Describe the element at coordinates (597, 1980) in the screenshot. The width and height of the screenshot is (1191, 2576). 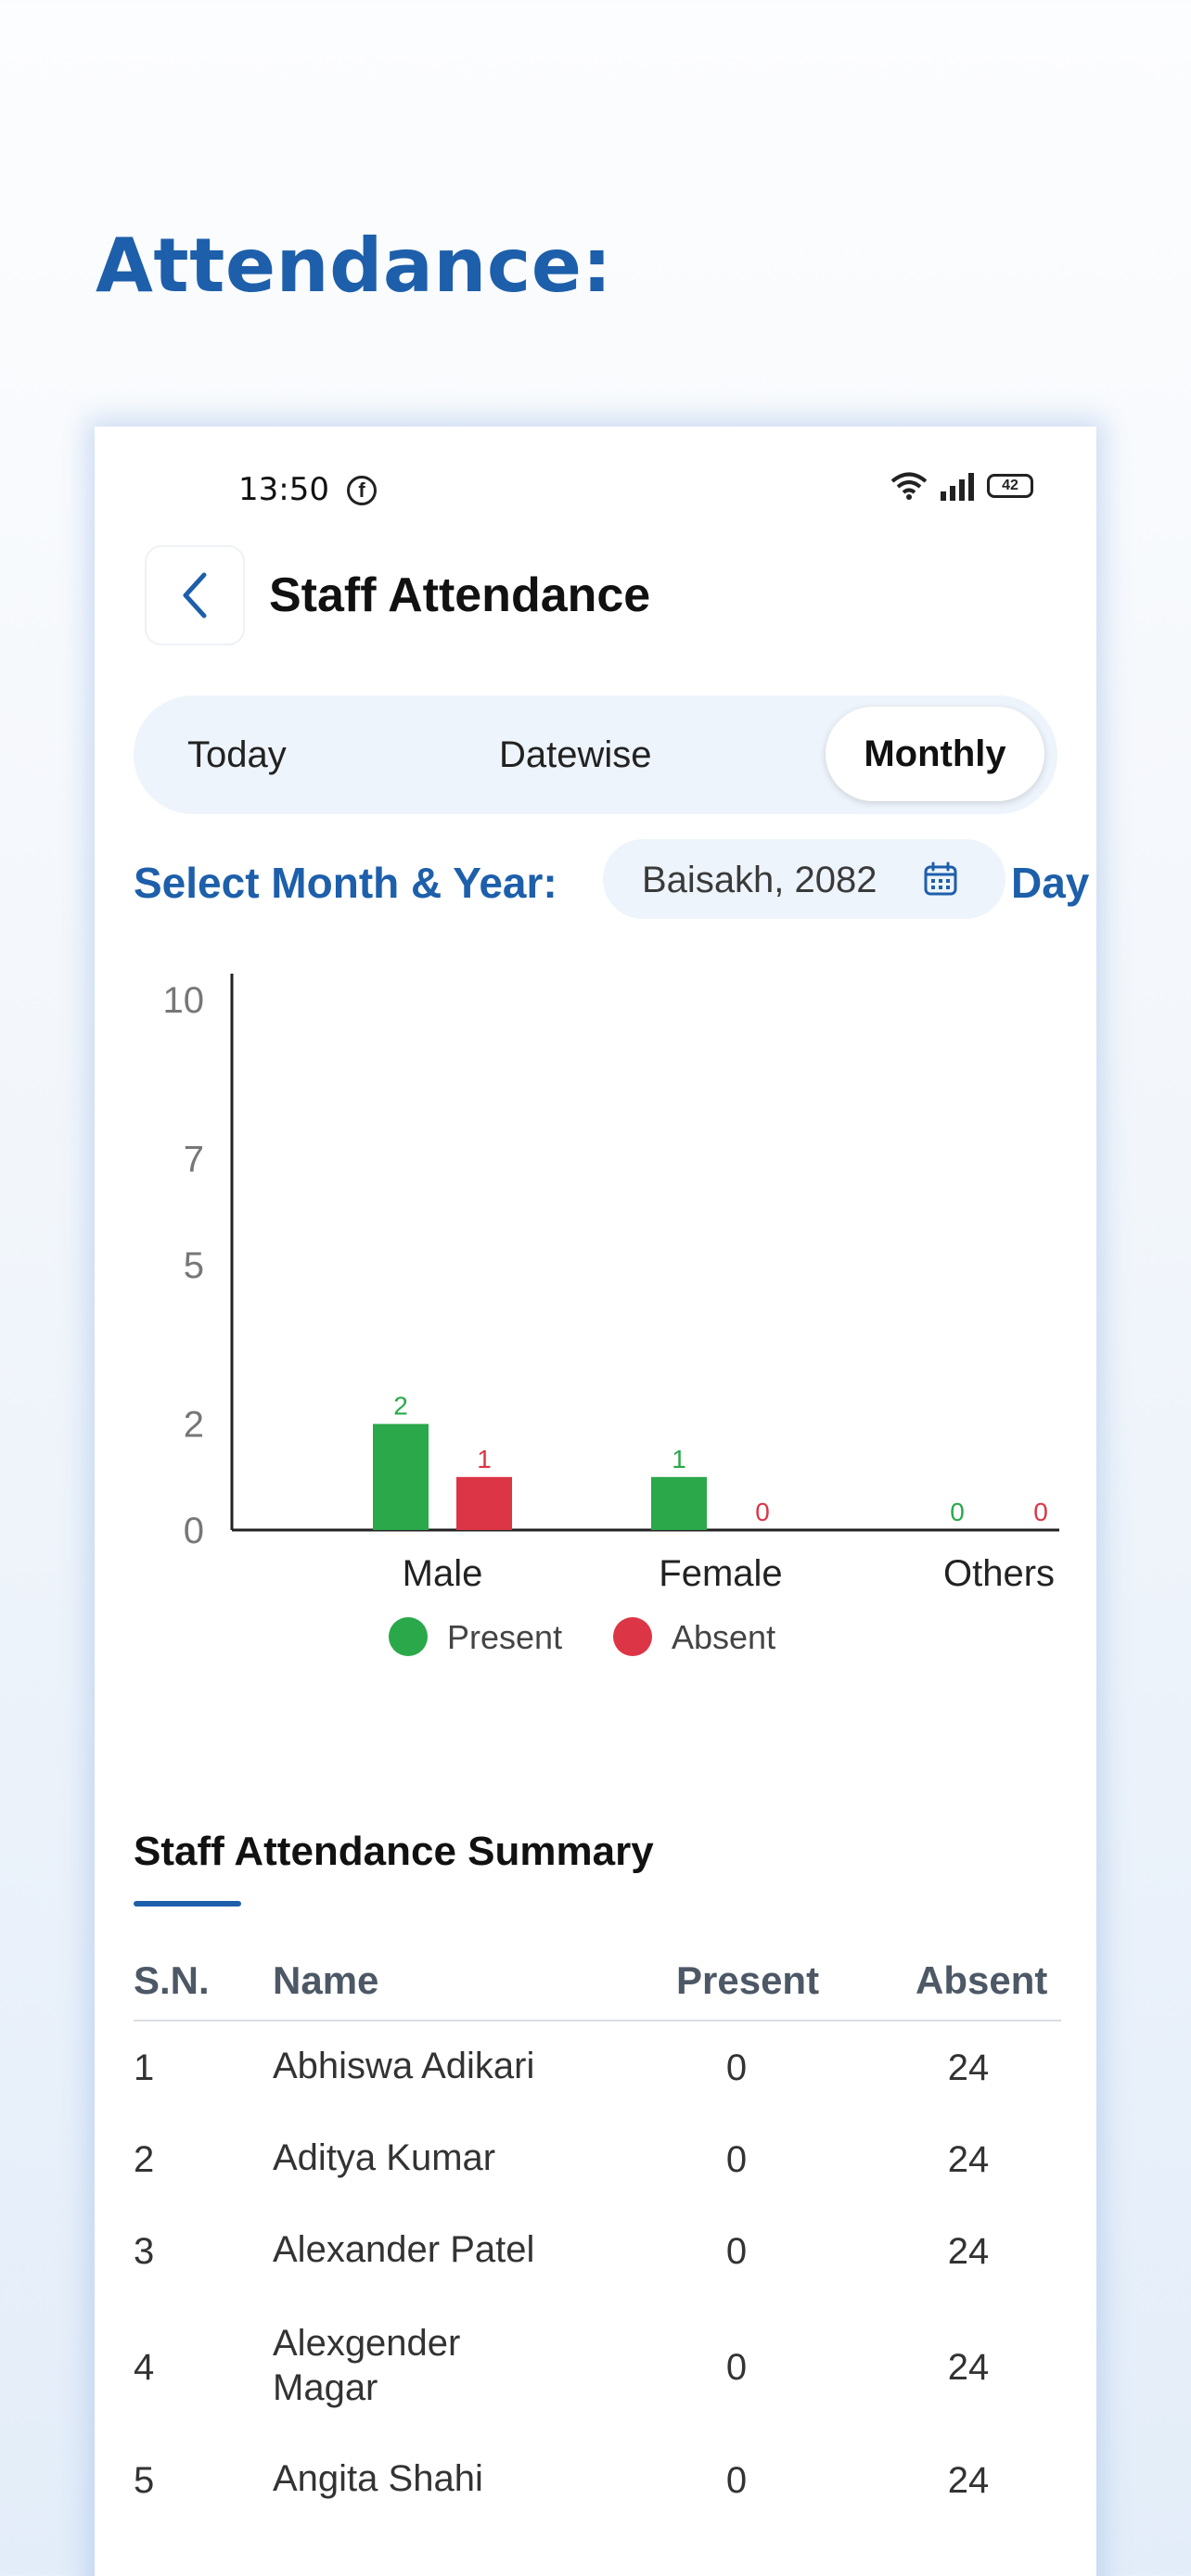
I see `table-header: S.N. Name Present Absent` at that location.